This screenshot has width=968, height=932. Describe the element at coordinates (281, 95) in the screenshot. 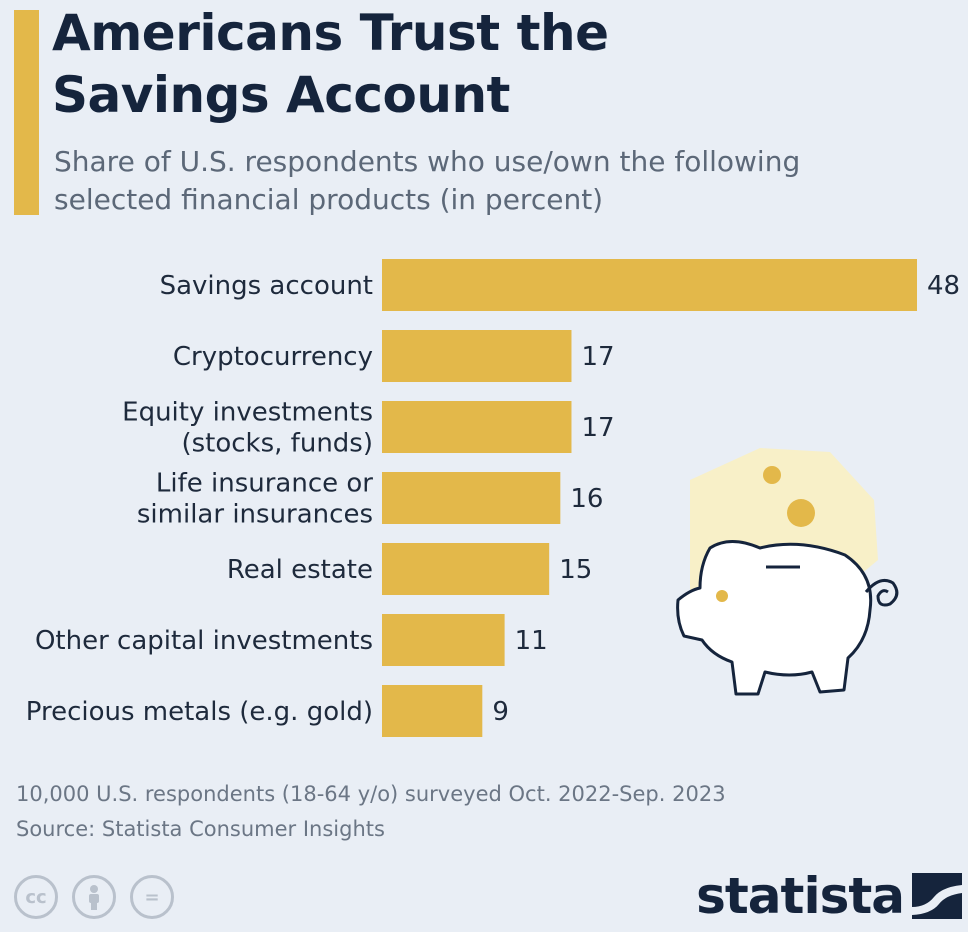

I see `title-line-2: Savings Account` at that location.